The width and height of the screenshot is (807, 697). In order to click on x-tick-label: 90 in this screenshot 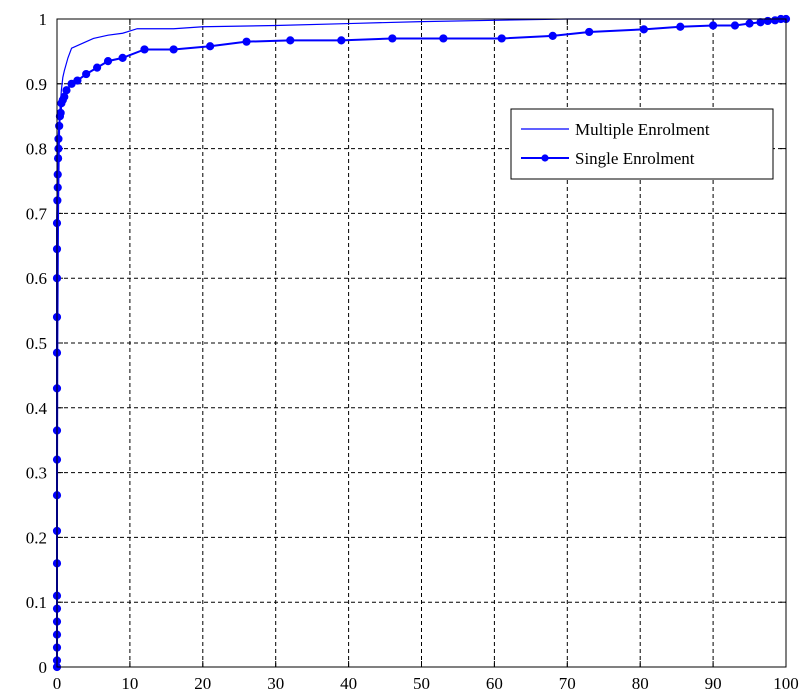, I will do `click(713, 683)`.